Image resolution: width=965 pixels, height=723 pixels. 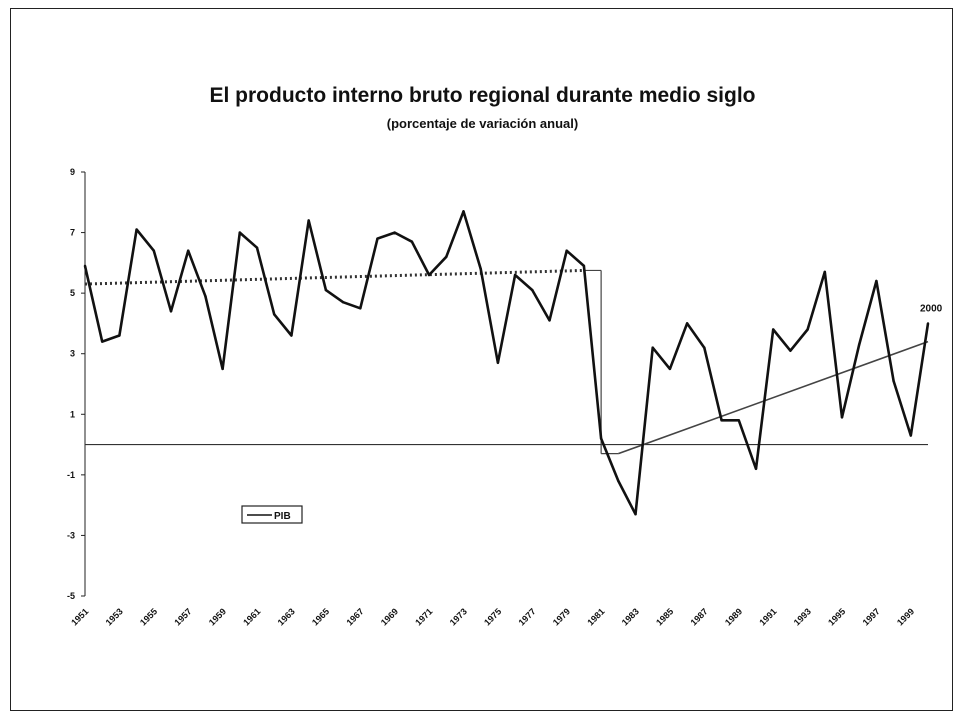 I want to click on y-tick-label: -1, so click(x=71, y=475).